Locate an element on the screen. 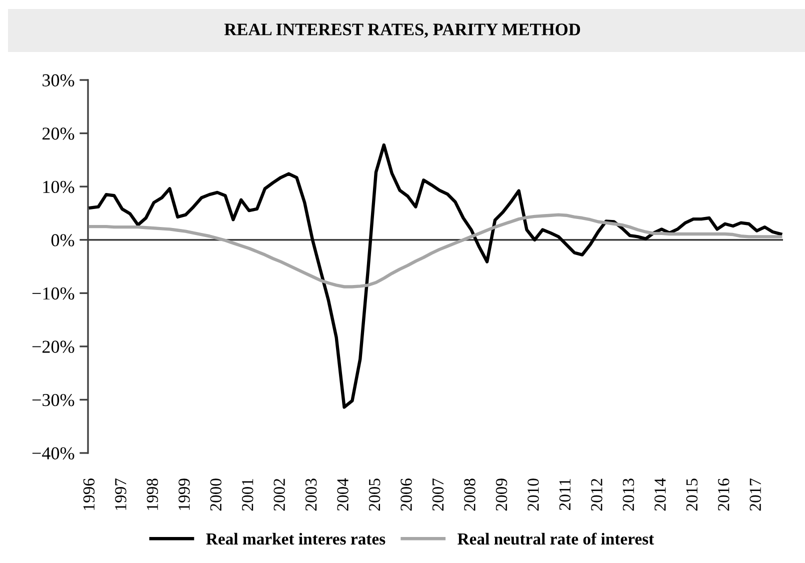  legend-label: Real market interes rates is located at coordinates (296, 538).